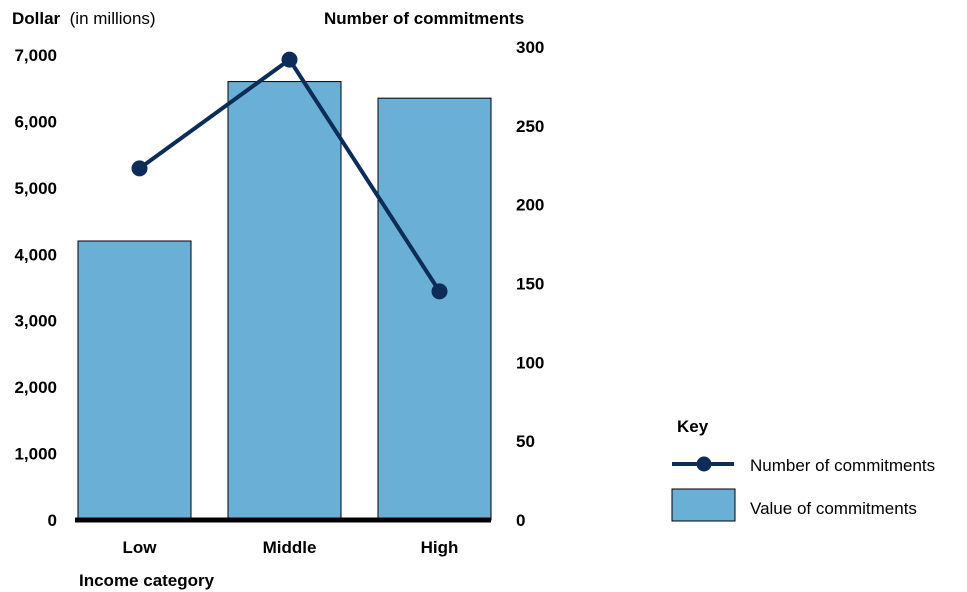 This screenshot has width=967, height=592. Describe the element at coordinates (35, 254) in the screenshot. I see `left-tick-label: 4,000` at that location.